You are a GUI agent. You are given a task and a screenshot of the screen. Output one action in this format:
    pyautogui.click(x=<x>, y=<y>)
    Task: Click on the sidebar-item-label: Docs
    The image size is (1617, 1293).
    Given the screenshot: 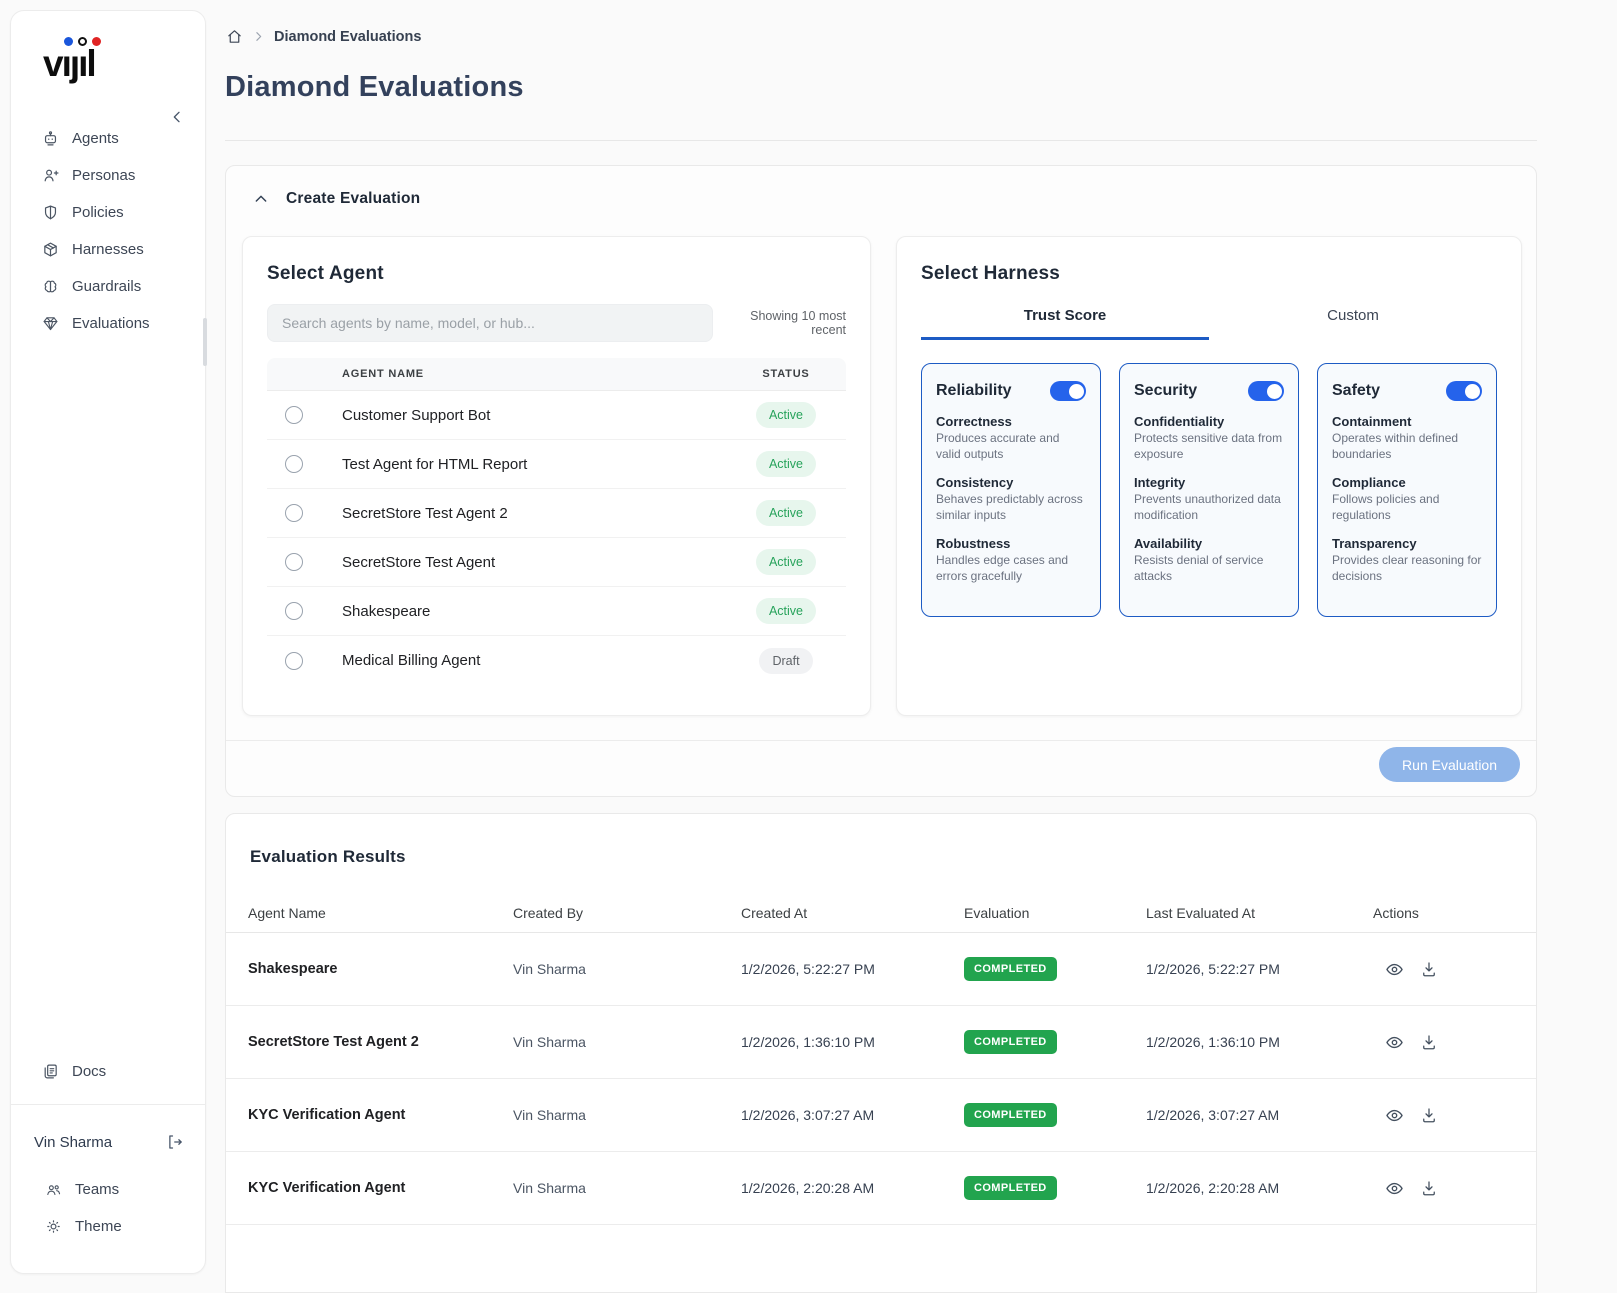 What is the action you would take?
    pyautogui.click(x=89, y=1071)
    